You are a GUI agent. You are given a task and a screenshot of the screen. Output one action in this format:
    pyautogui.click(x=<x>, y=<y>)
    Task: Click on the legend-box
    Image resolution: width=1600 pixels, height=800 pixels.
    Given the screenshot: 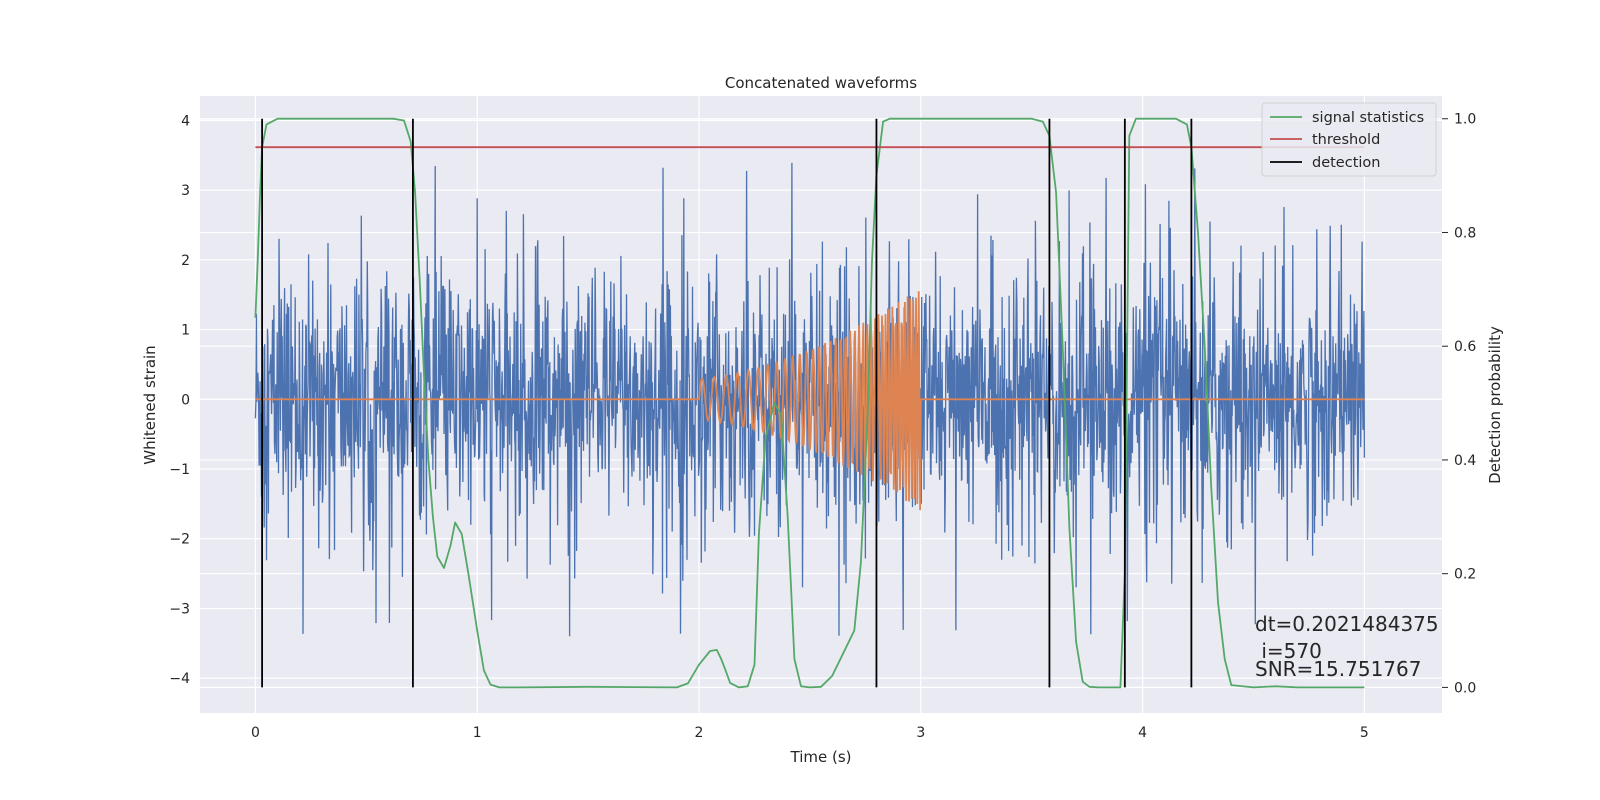 What is the action you would take?
    pyautogui.click(x=1349, y=139)
    